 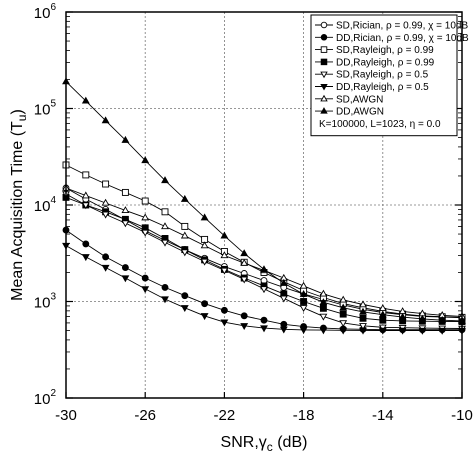 What do you see at coordinates (385, 62) in the screenshot?
I see `legend-label: DD,Rayleigh, ρ = 0.99` at bounding box center [385, 62].